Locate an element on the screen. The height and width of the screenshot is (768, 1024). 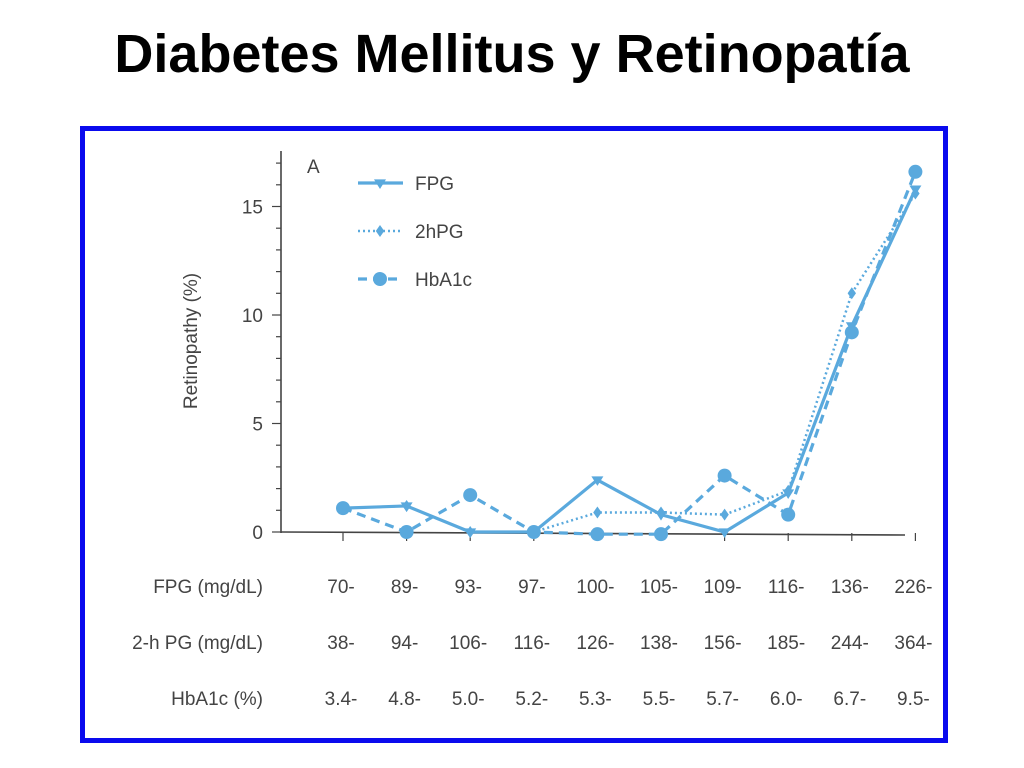
x-tick-label: 106- is located at coordinates (468, 643).